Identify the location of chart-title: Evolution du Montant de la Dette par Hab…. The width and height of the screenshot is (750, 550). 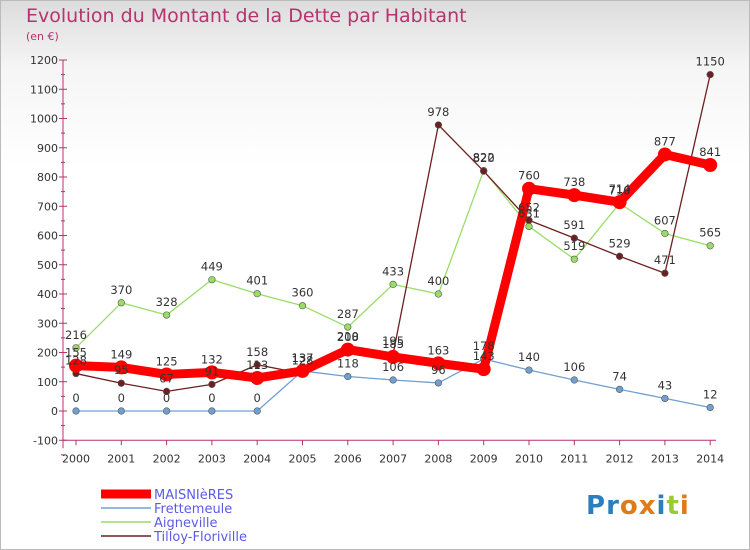
(246, 16).